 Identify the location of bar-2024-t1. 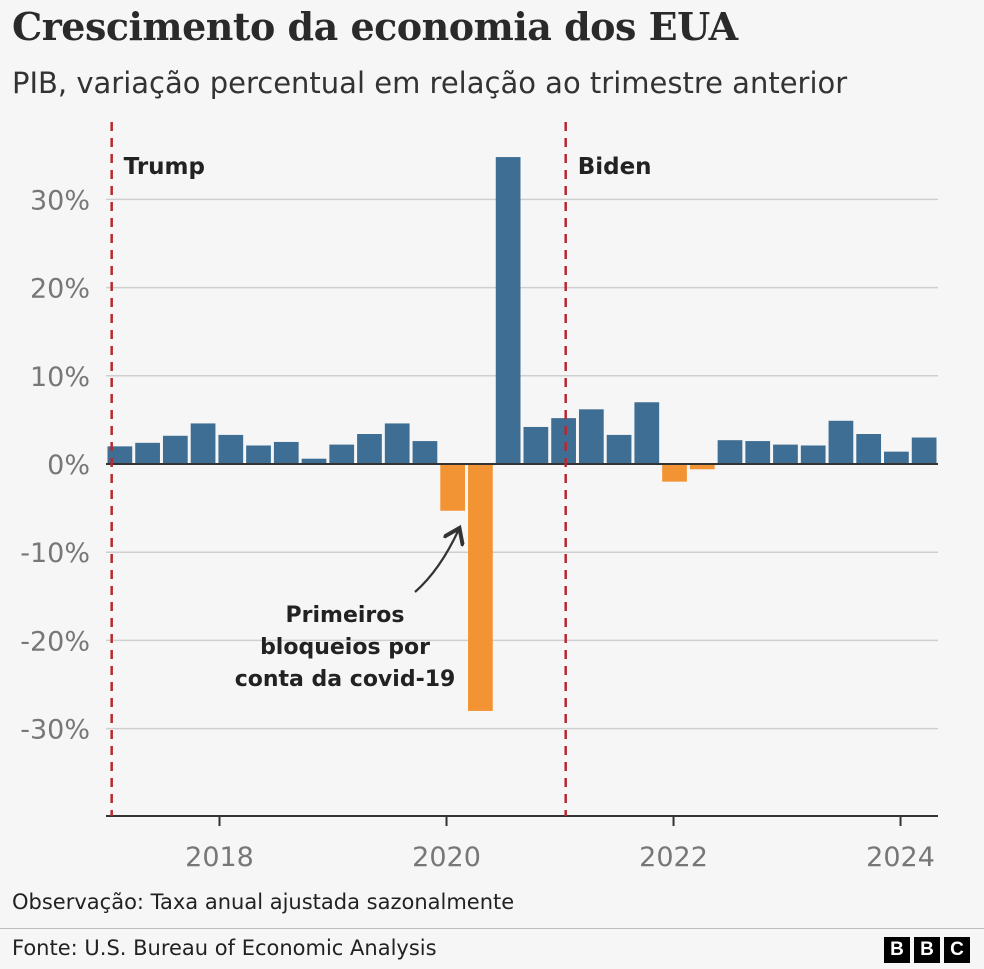
(896, 457).